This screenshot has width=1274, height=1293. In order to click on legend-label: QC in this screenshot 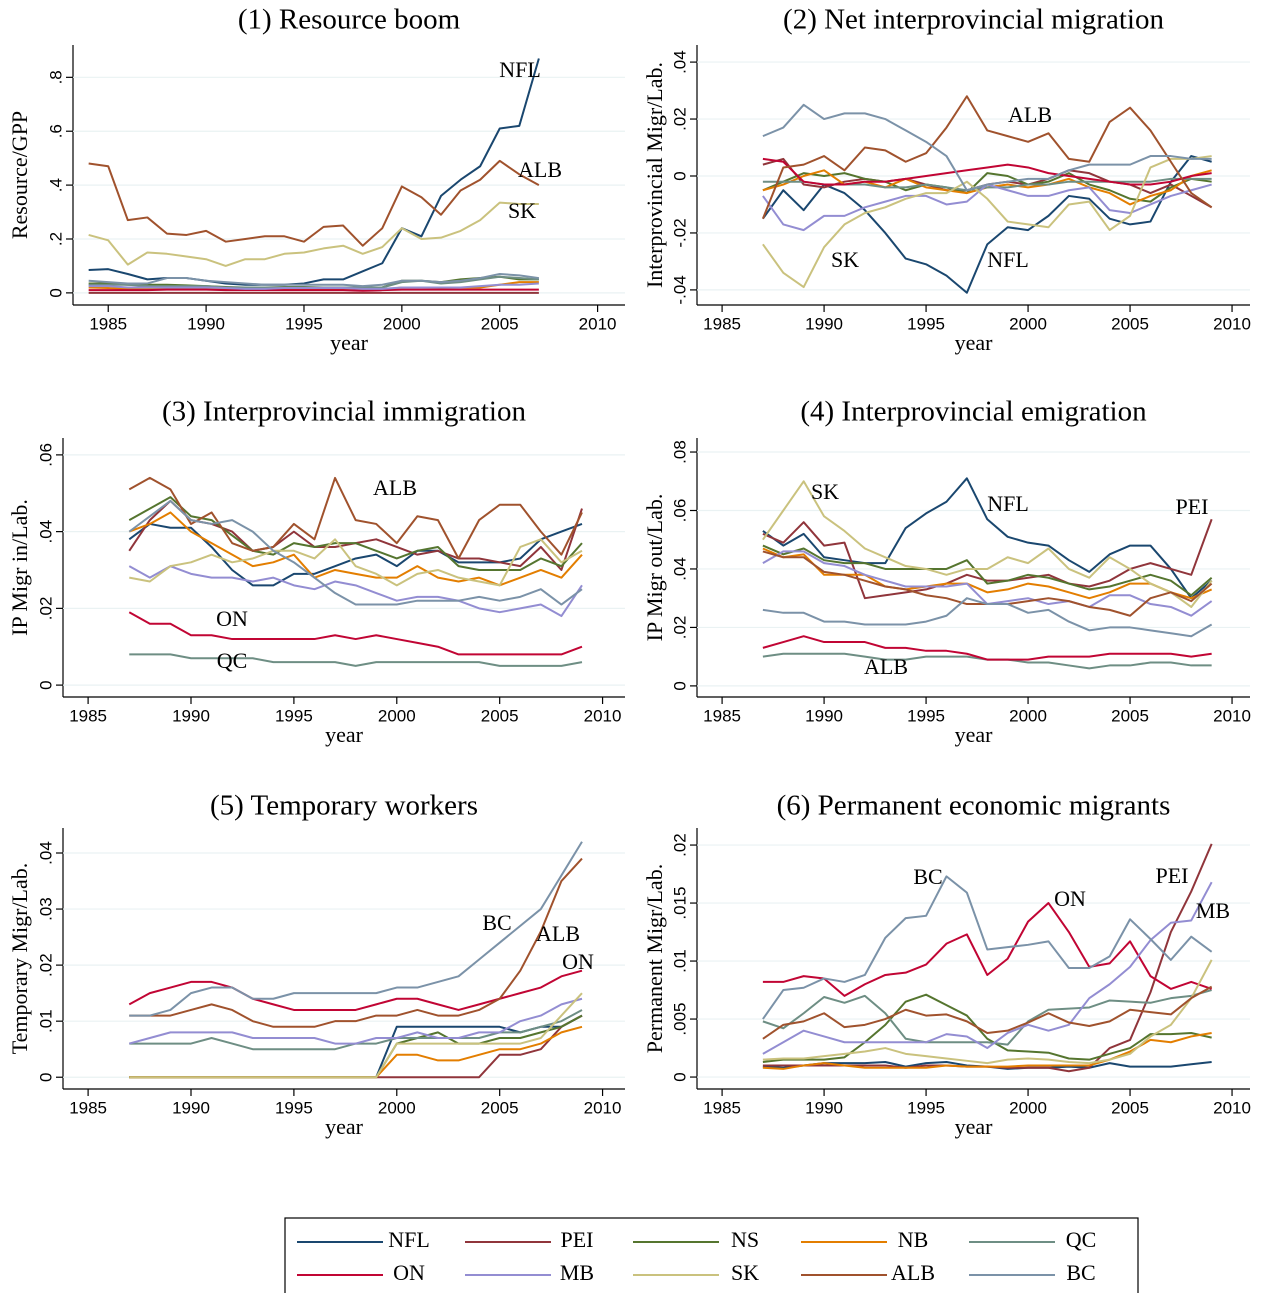, I will do `click(1081, 1239)`.